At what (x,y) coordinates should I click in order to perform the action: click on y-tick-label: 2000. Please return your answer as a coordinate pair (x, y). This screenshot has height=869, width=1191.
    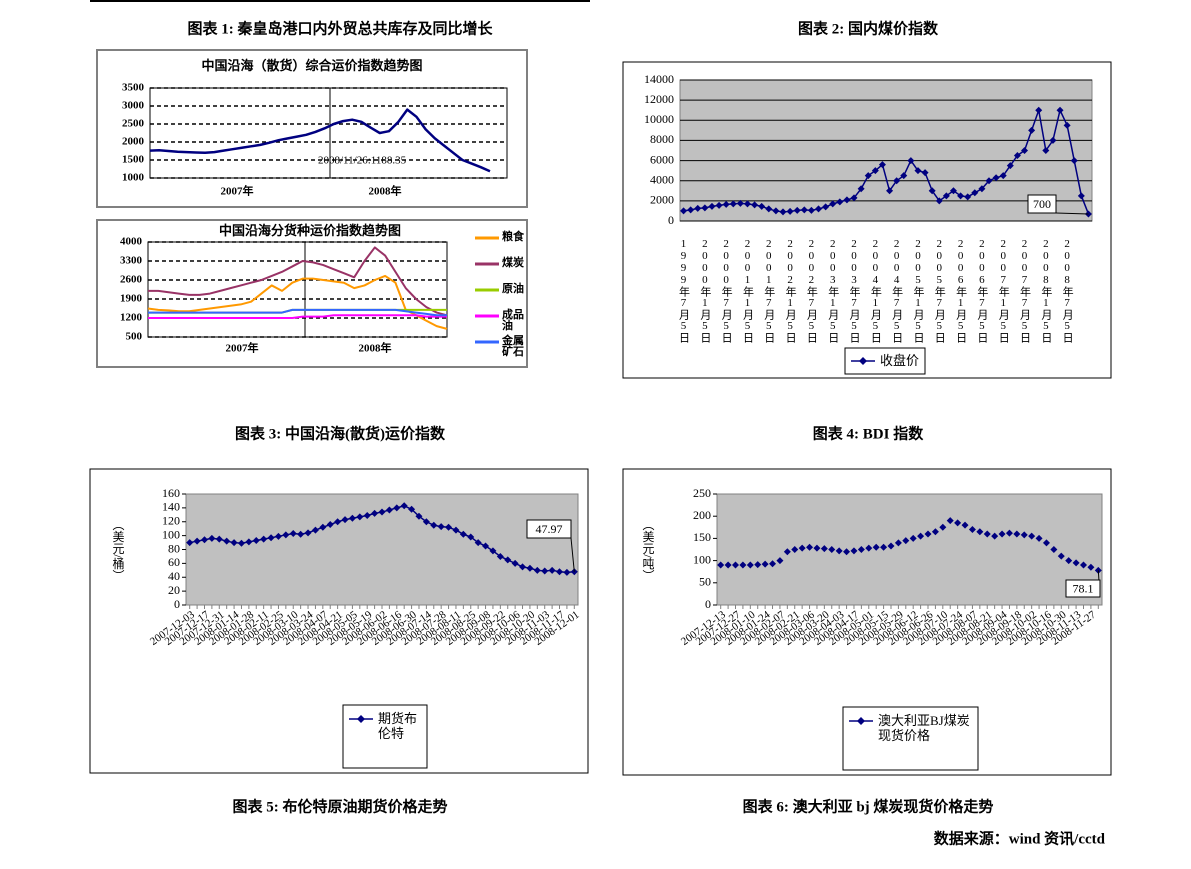
    Looking at the image, I should click on (133, 142).